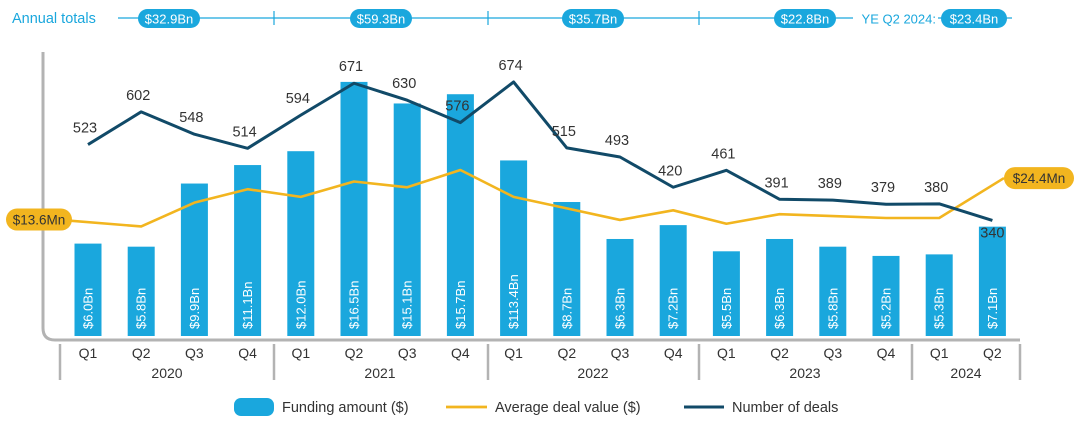 The width and height of the screenshot is (1080, 431). What do you see at coordinates (965, 373) in the screenshot?
I see `year-label: 2024` at bounding box center [965, 373].